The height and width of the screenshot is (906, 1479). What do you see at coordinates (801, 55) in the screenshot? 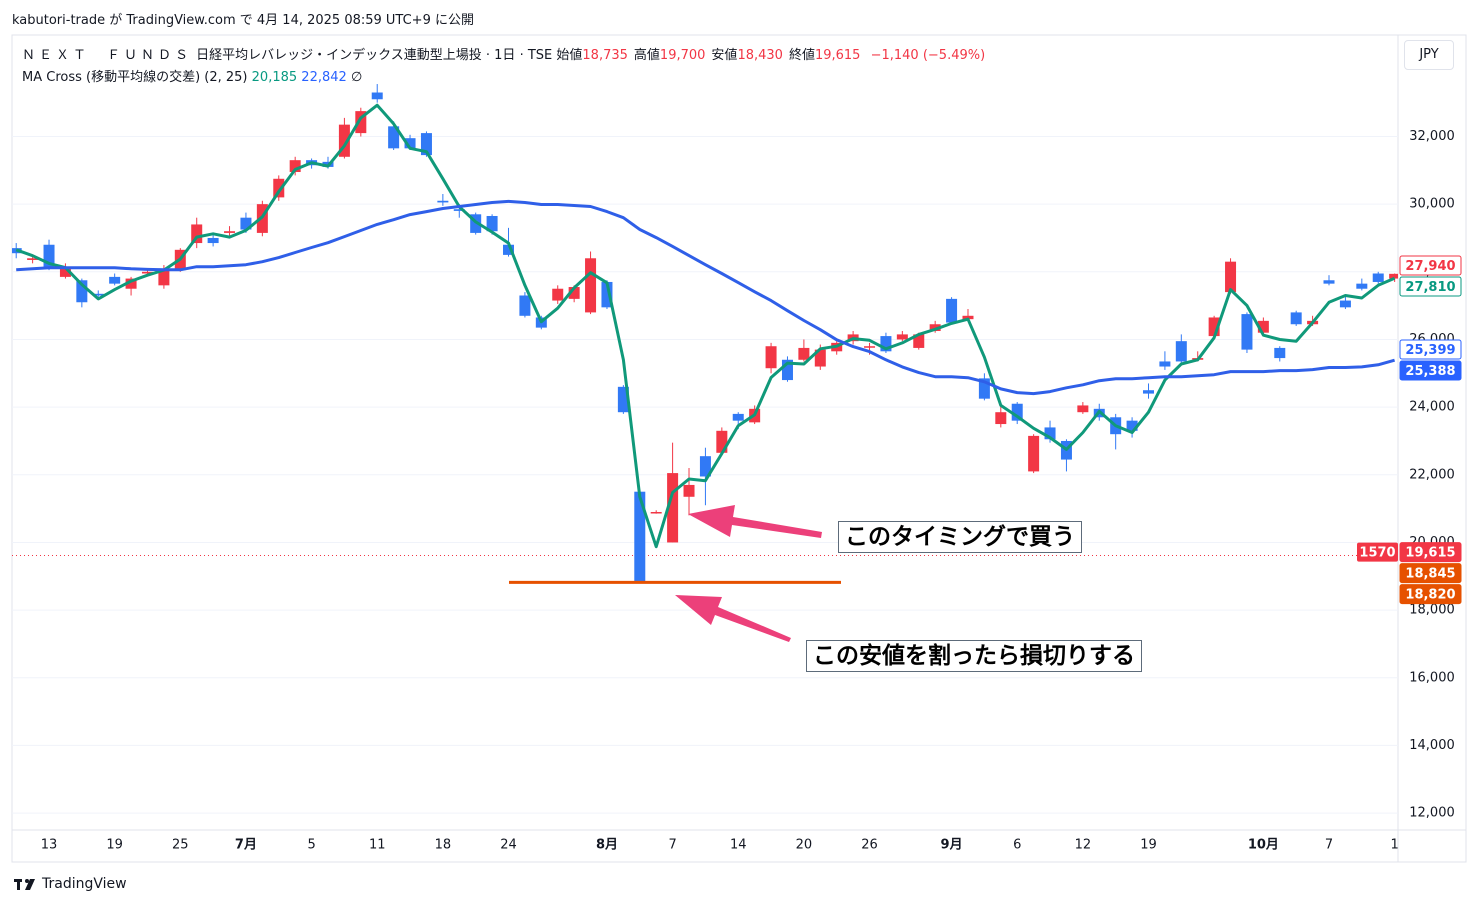
I see `ohlc-label: 終値` at bounding box center [801, 55].